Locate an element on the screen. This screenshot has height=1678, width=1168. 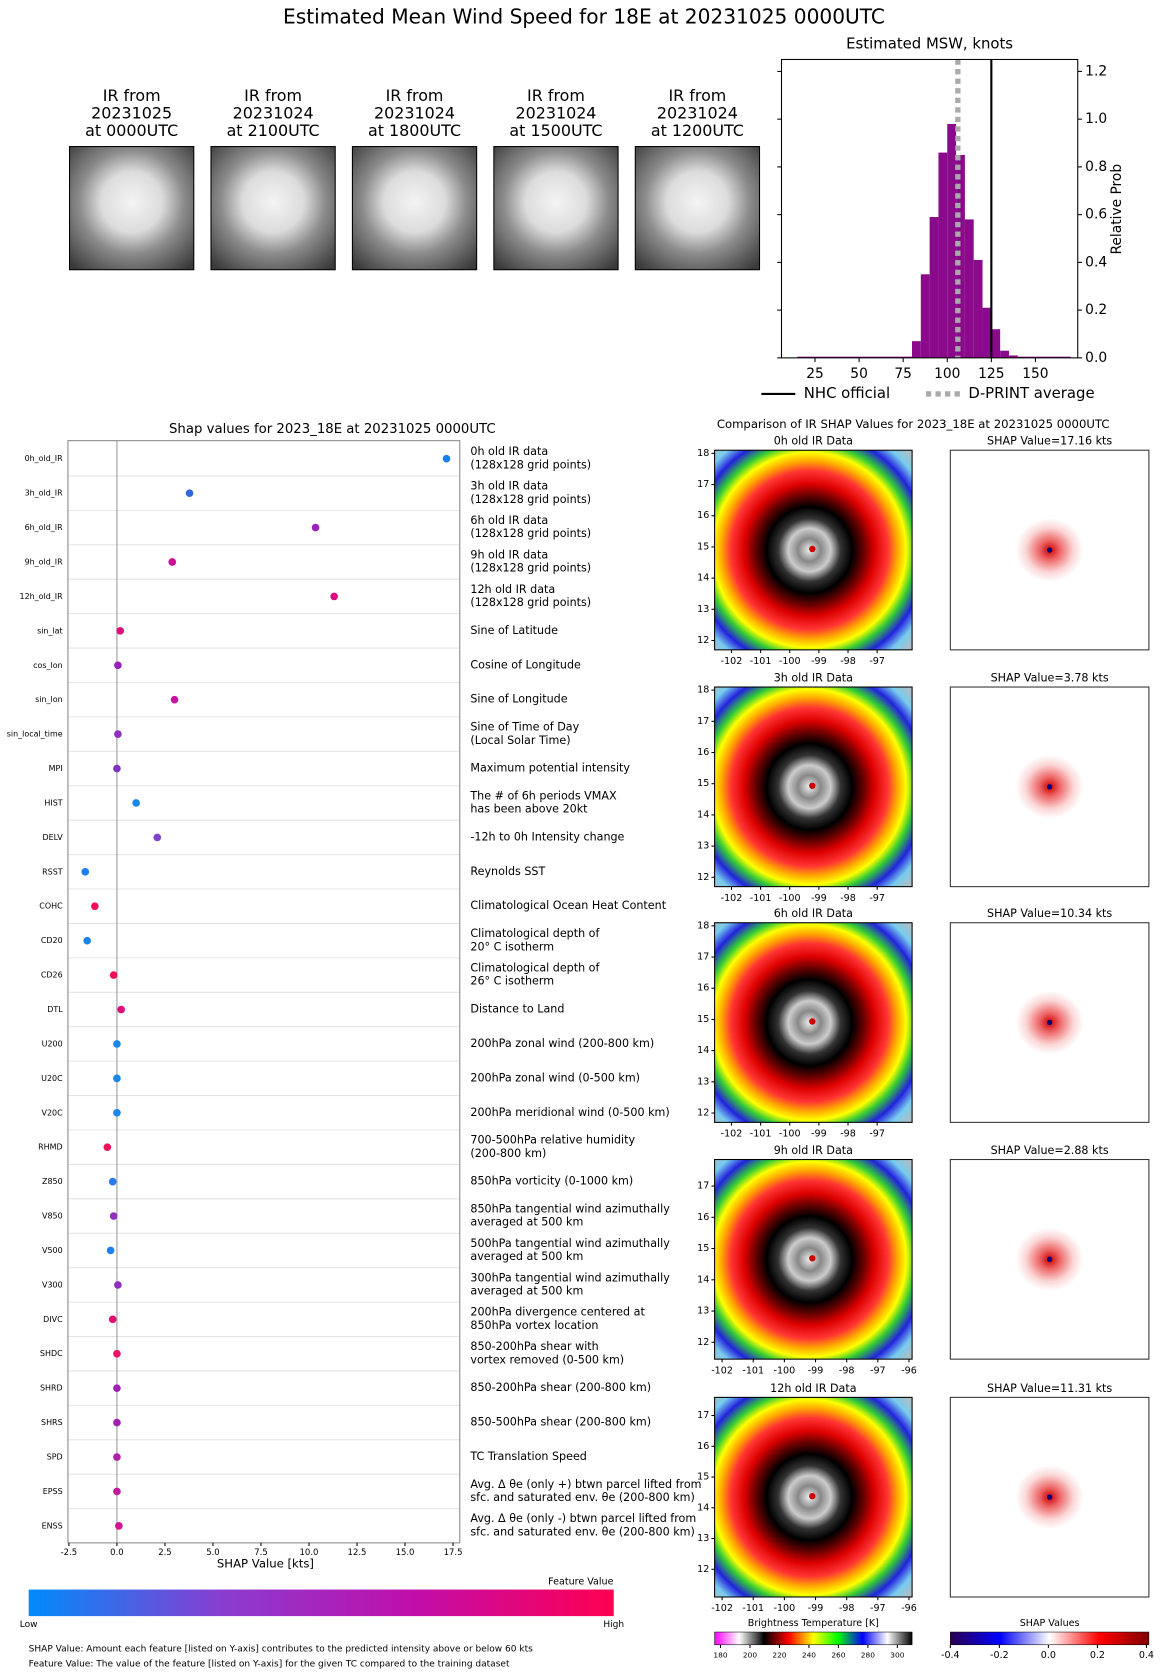
feature-label: V300 is located at coordinates (52, 1284).